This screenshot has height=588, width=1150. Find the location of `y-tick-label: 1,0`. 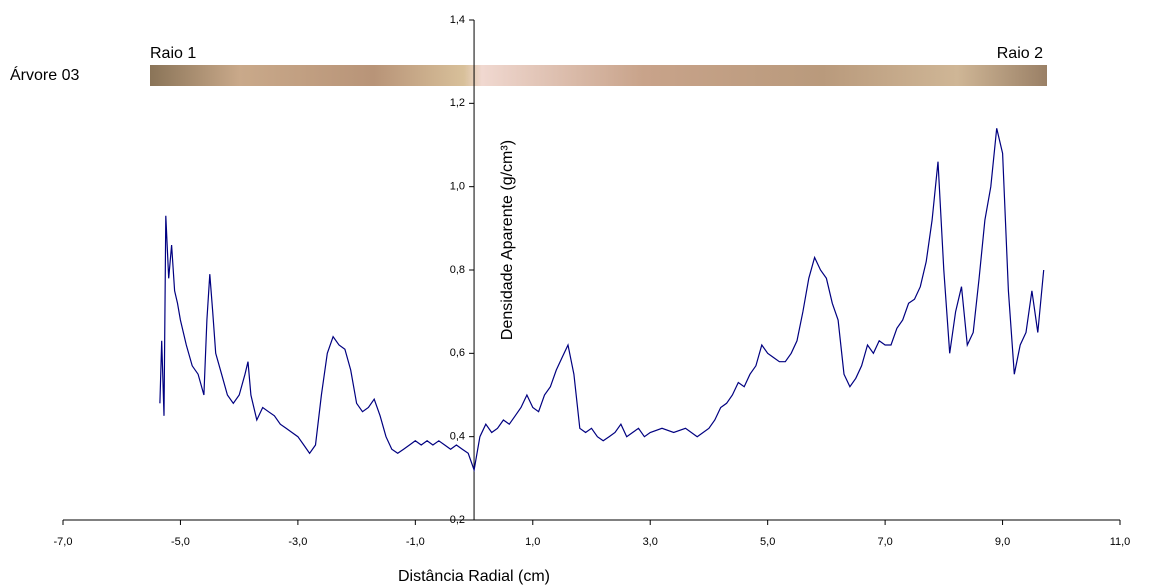

y-tick-label: 1,0 is located at coordinates (457, 187).